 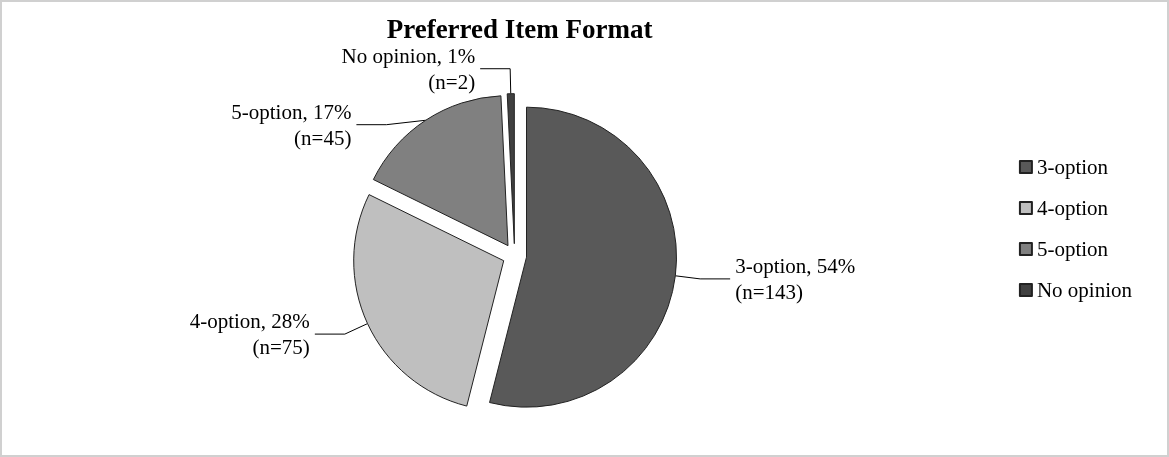 What do you see at coordinates (1072, 249) in the screenshot?
I see `legend-label: 5-option` at bounding box center [1072, 249].